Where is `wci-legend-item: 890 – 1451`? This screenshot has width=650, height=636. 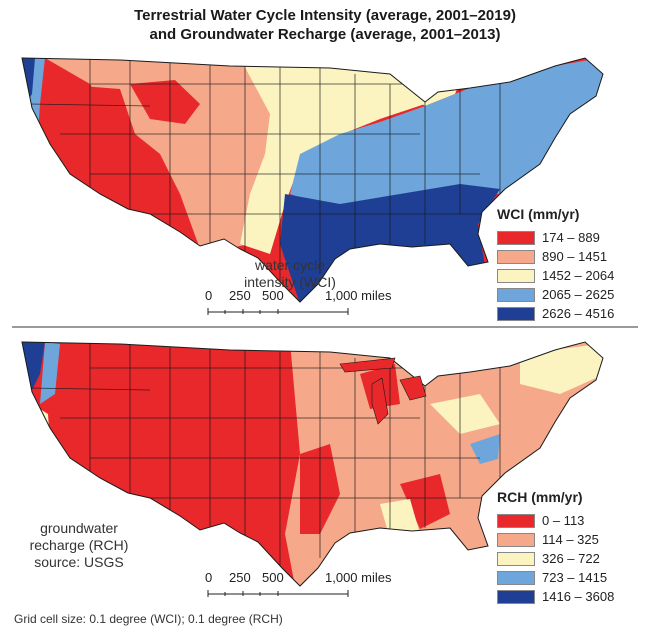 wci-legend-item: 890 – 1451 is located at coordinates (555, 256).